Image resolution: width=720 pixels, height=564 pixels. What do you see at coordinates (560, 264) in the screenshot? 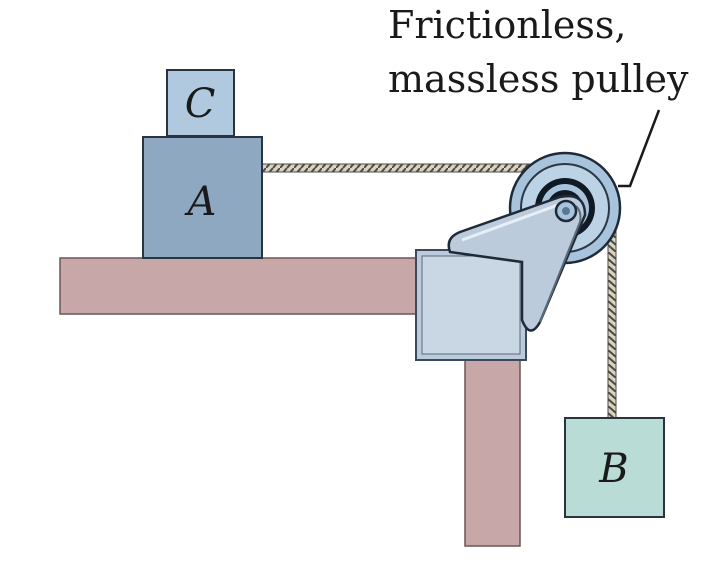
I see `pulley-bracket-arm-shade` at bounding box center [560, 264].